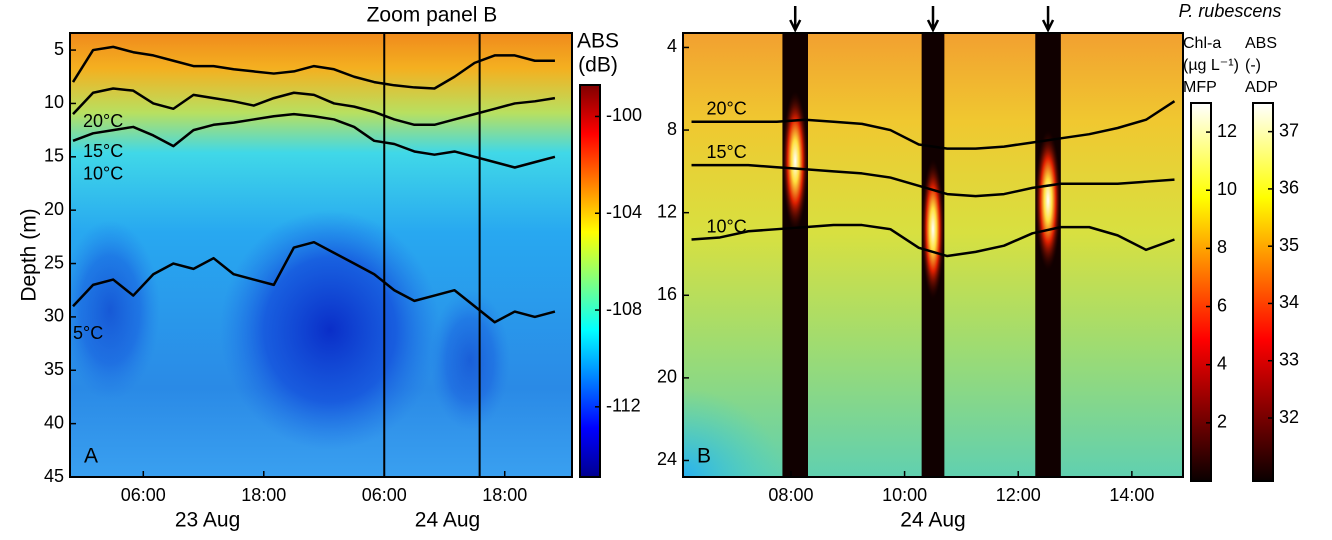 The width and height of the screenshot is (1332, 540). What do you see at coordinates (598, 65) in the screenshot?
I see `colorbar-label: (dB)` at bounding box center [598, 65].